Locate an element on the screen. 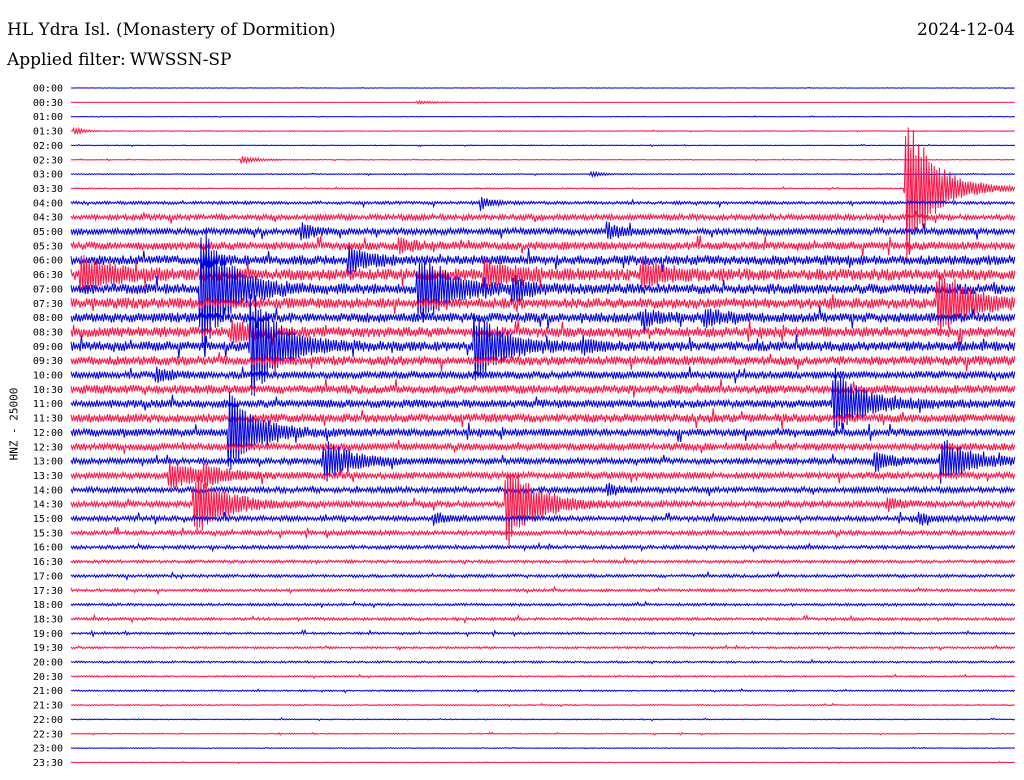 The image size is (1024, 780). tick-label: 06:30 is located at coordinates (48, 275).